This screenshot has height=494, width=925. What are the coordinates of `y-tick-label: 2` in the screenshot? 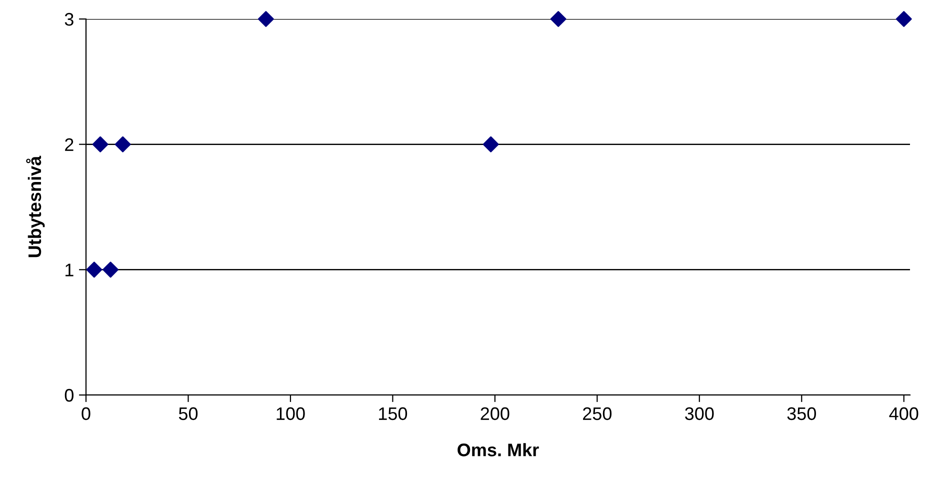 It's located at (69, 144).